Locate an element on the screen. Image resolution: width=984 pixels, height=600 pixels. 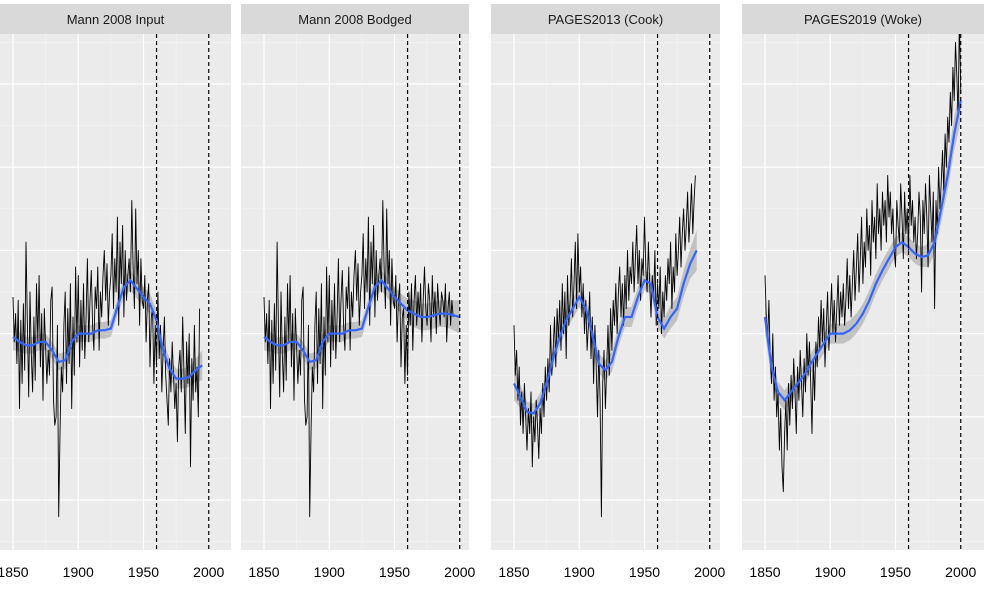
facet-title: PAGES2019 (Woke) is located at coordinates (863, 19).